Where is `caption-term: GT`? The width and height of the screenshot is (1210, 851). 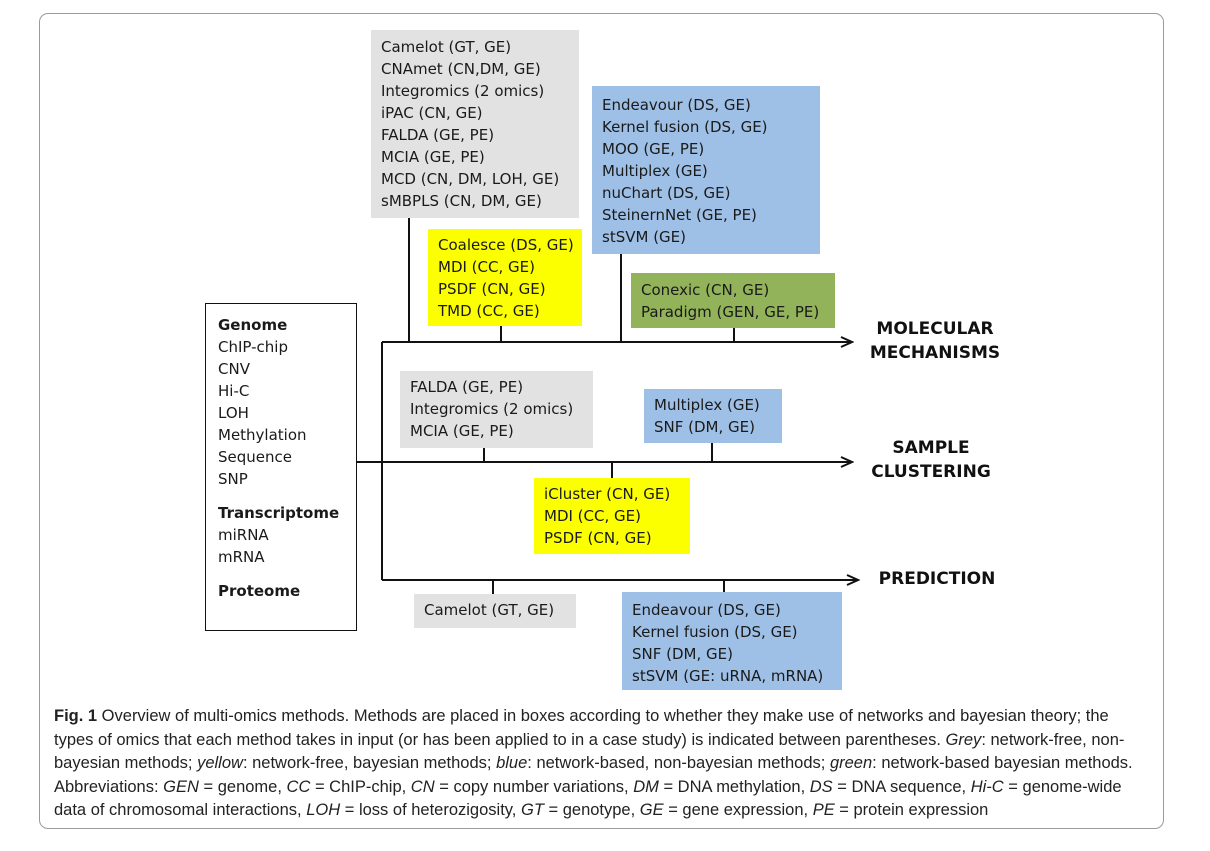 caption-term: GT is located at coordinates (532, 810).